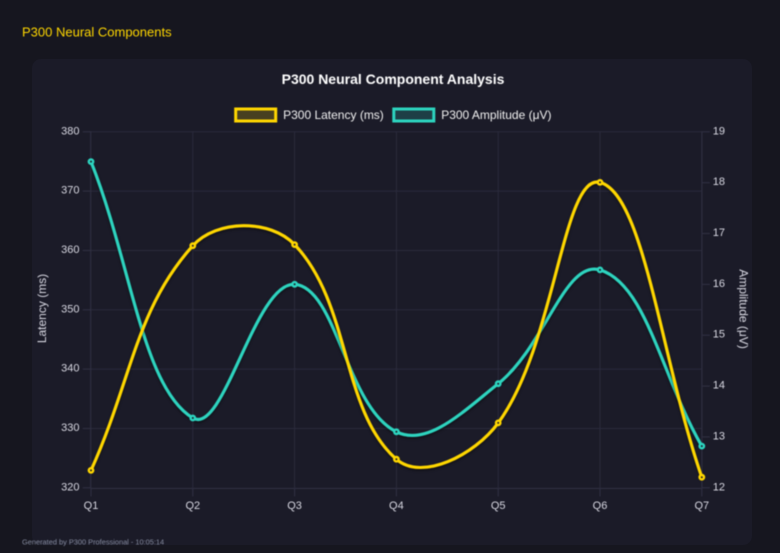 Image resolution: width=780 pixels, height=553 pixels. I want to click on svg-text: P300 Latency (ms), so click(333, 115).